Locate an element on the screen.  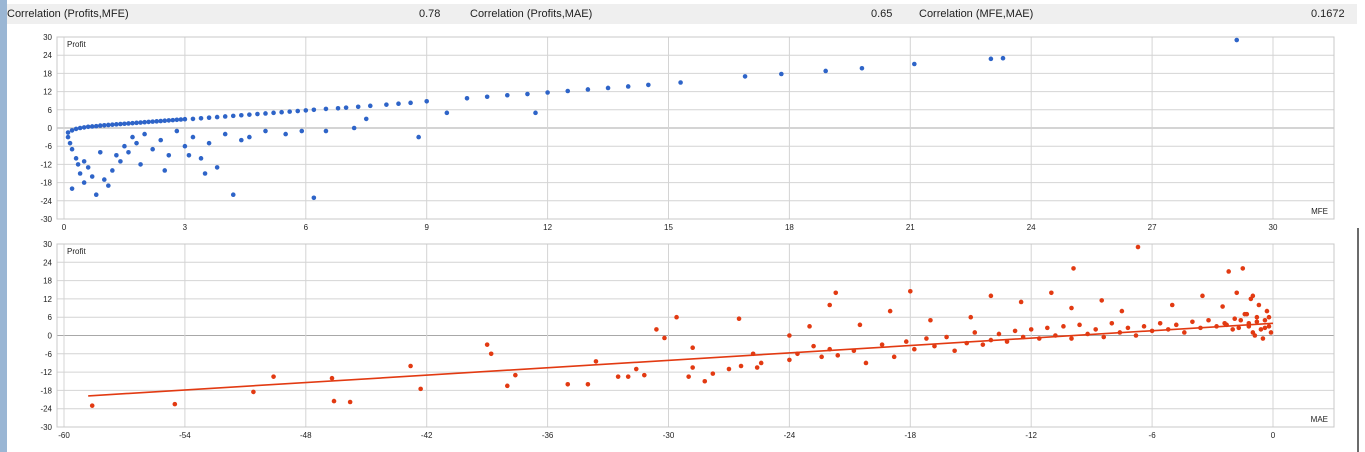
y-tick-label: 6 is located at coordinates (50, 317).